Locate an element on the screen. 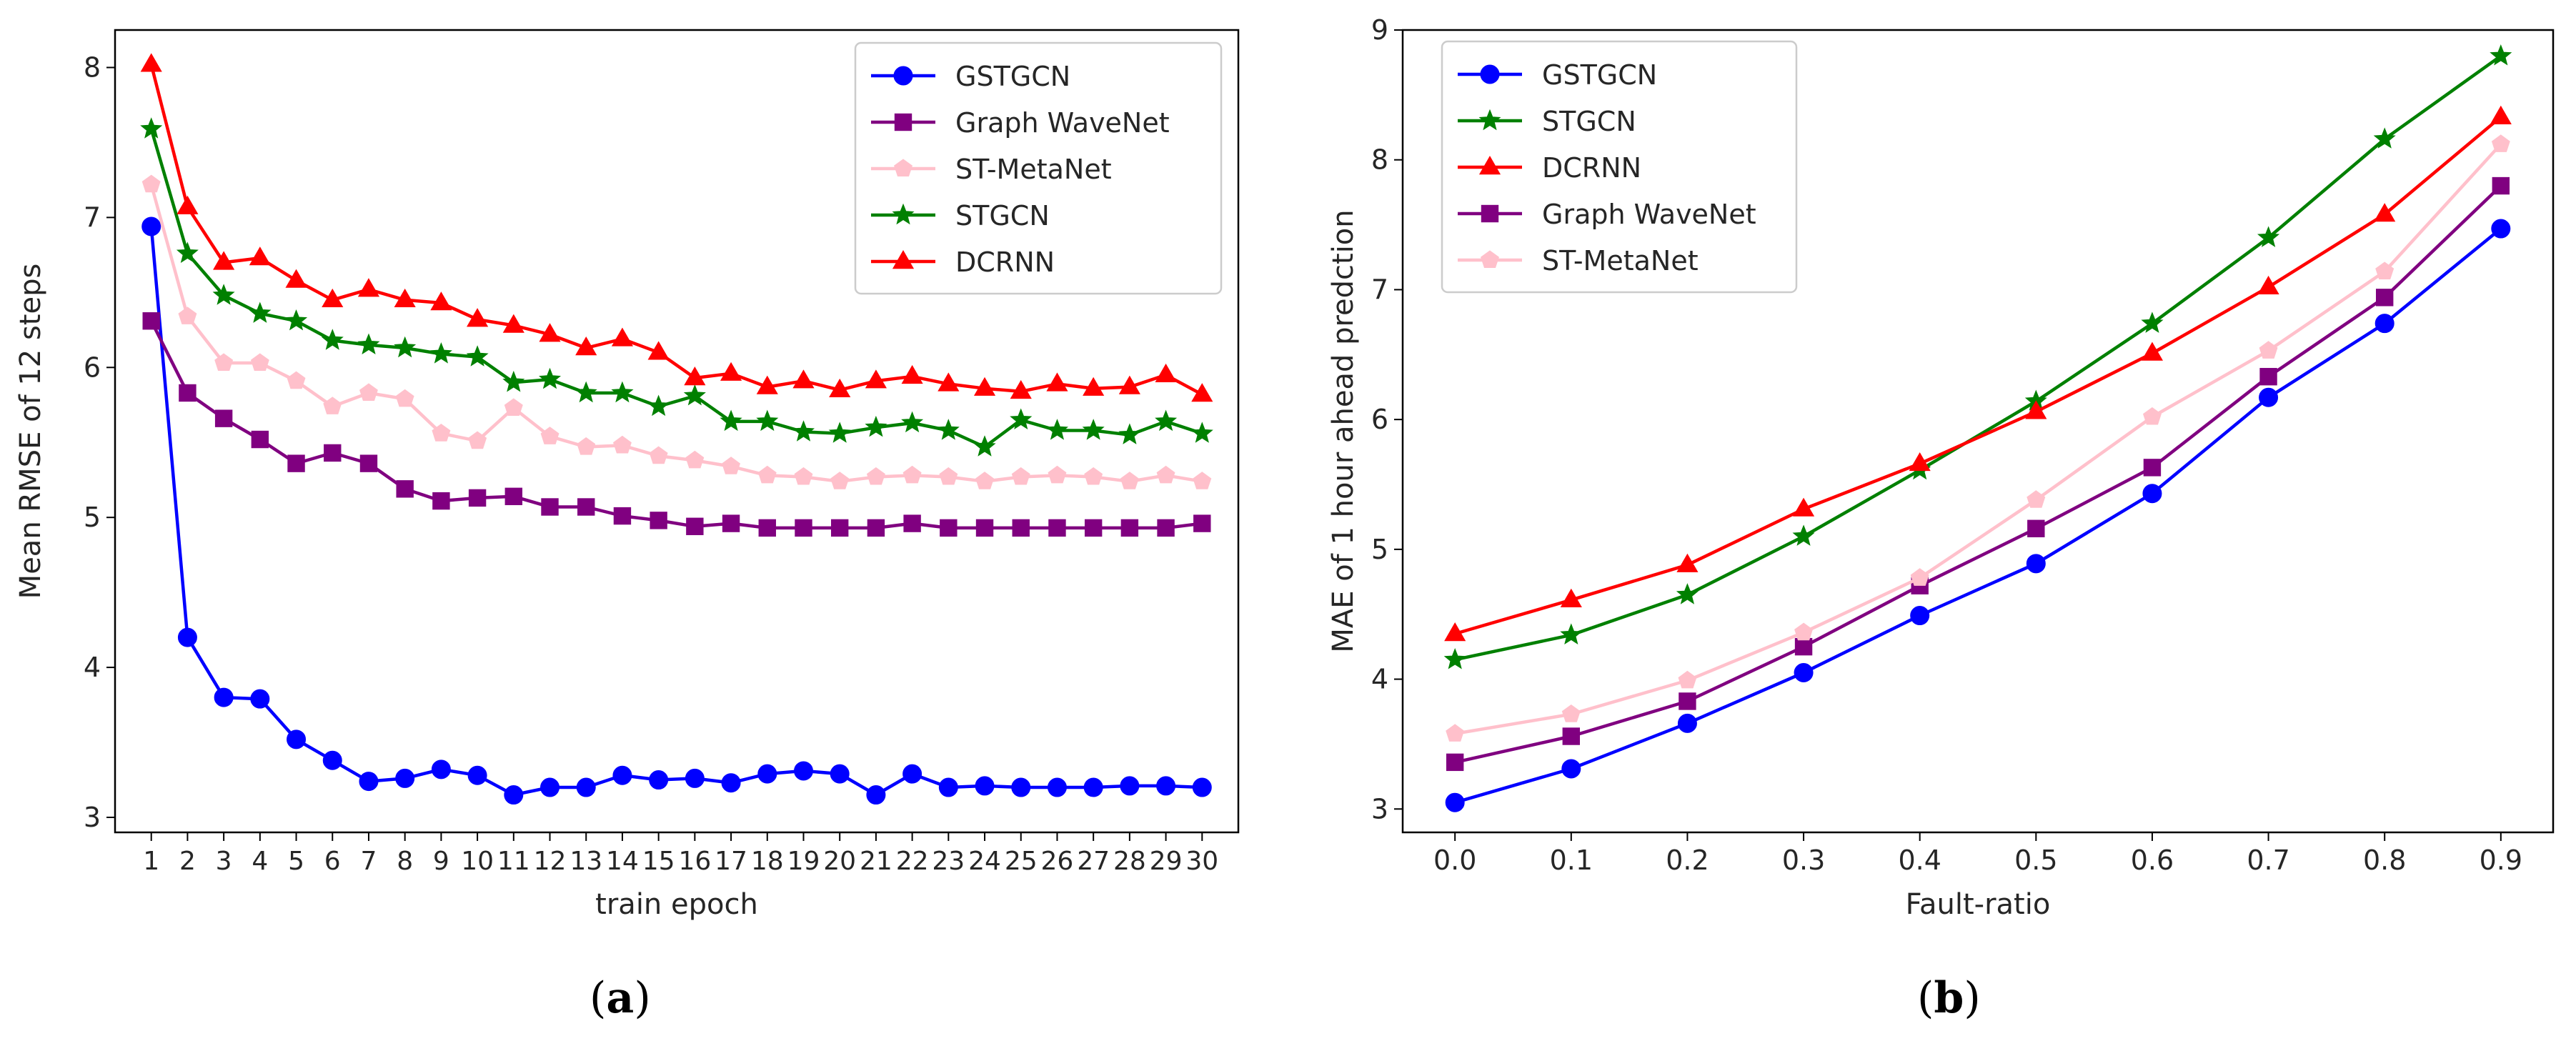  x-tick-label-b-4: 0.3 is located at coordinates (1803, 860).